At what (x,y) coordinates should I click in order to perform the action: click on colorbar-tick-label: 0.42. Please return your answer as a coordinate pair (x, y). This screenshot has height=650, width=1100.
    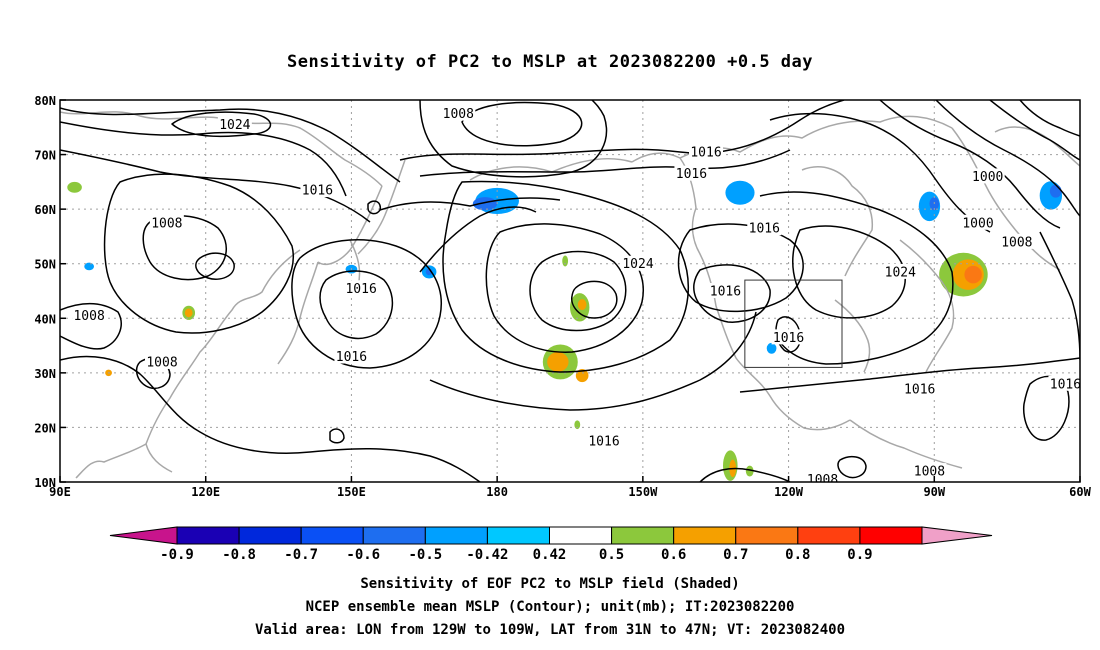
    Looking at the image, I should click on (550, 555).